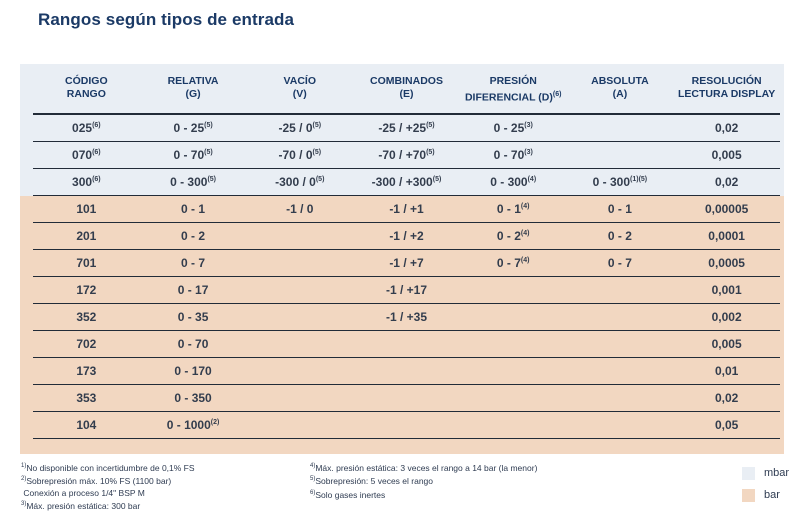 Image resolution: width=803 pixels, height=531 pixels. Describe the element at coordinates (300, 154) in the screenshot. I see `table-cell: -70 / 0(5)` at that location.